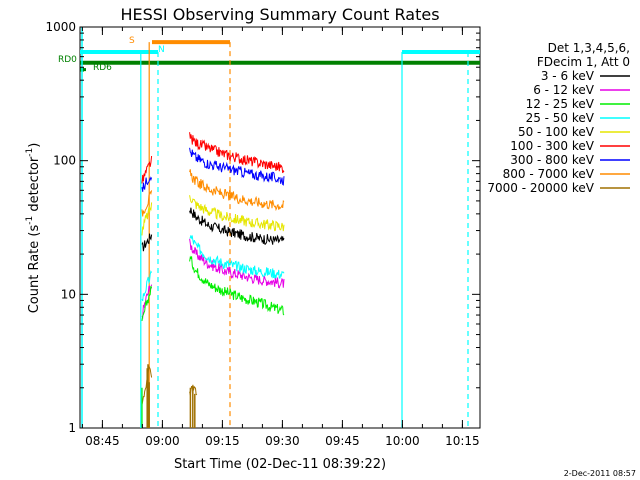  I want to click on y-tick-label: 1000, so click(60, 27).